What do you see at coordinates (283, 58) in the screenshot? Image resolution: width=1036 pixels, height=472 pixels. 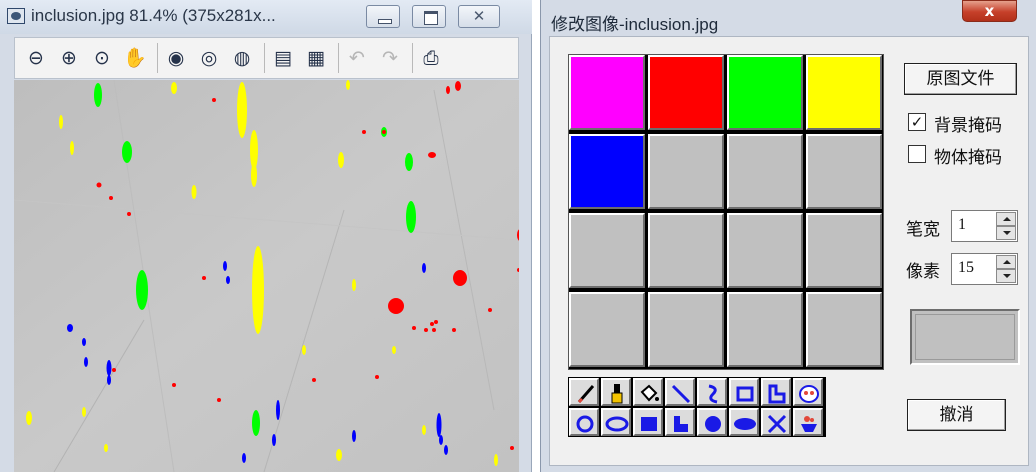 I see `layers-icon: ▤` at bounding box center [283, 58].